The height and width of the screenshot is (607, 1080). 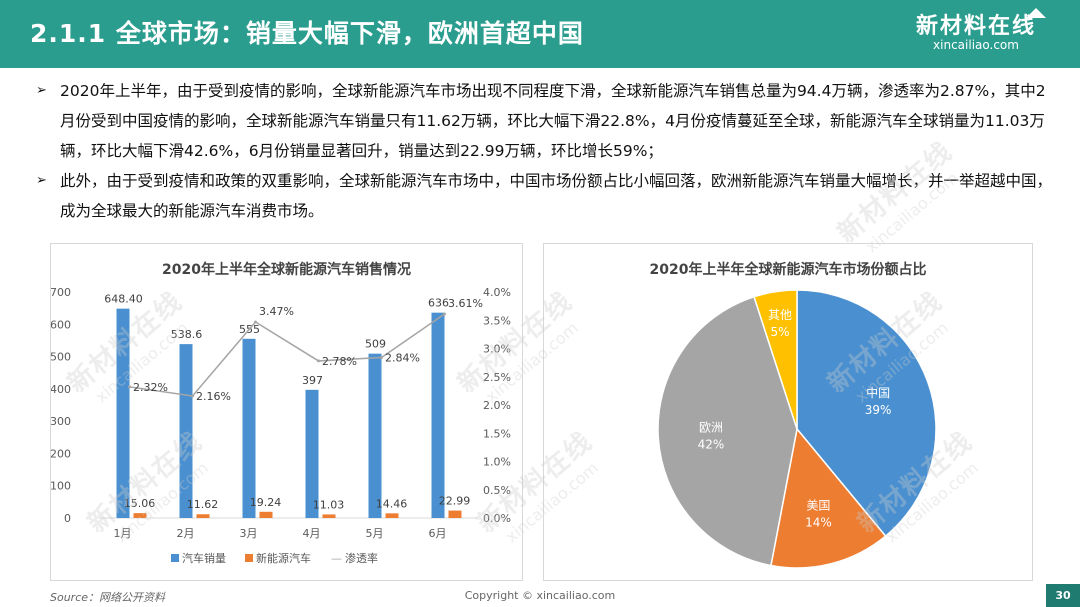 I want to click on brand-logo: 新材料在线 xincailiao.com, so click(x=976, y=30).